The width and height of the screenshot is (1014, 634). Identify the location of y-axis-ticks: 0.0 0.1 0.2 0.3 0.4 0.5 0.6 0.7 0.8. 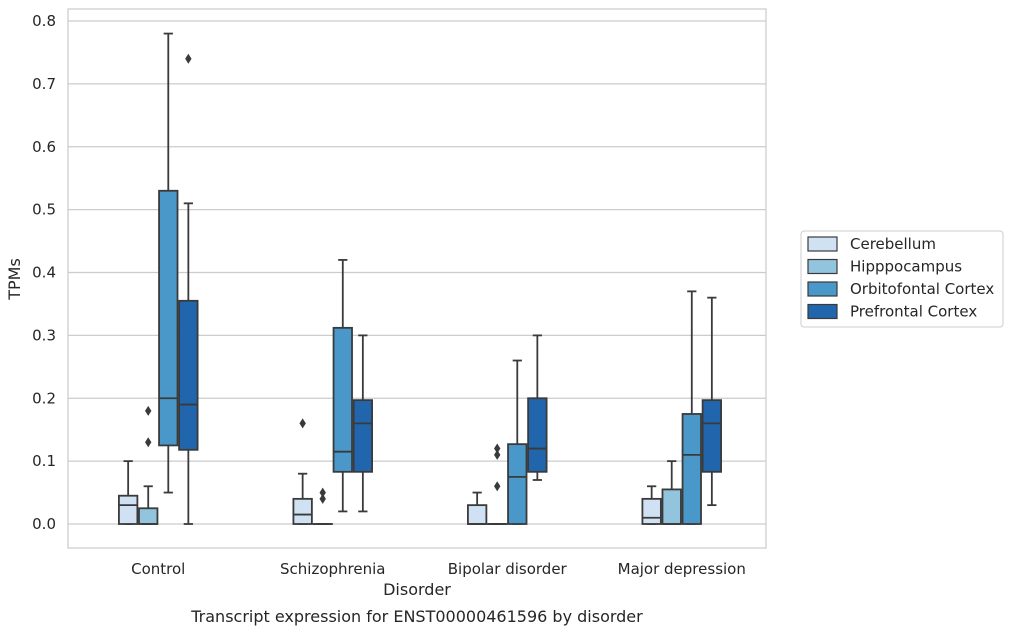
(44, 272).